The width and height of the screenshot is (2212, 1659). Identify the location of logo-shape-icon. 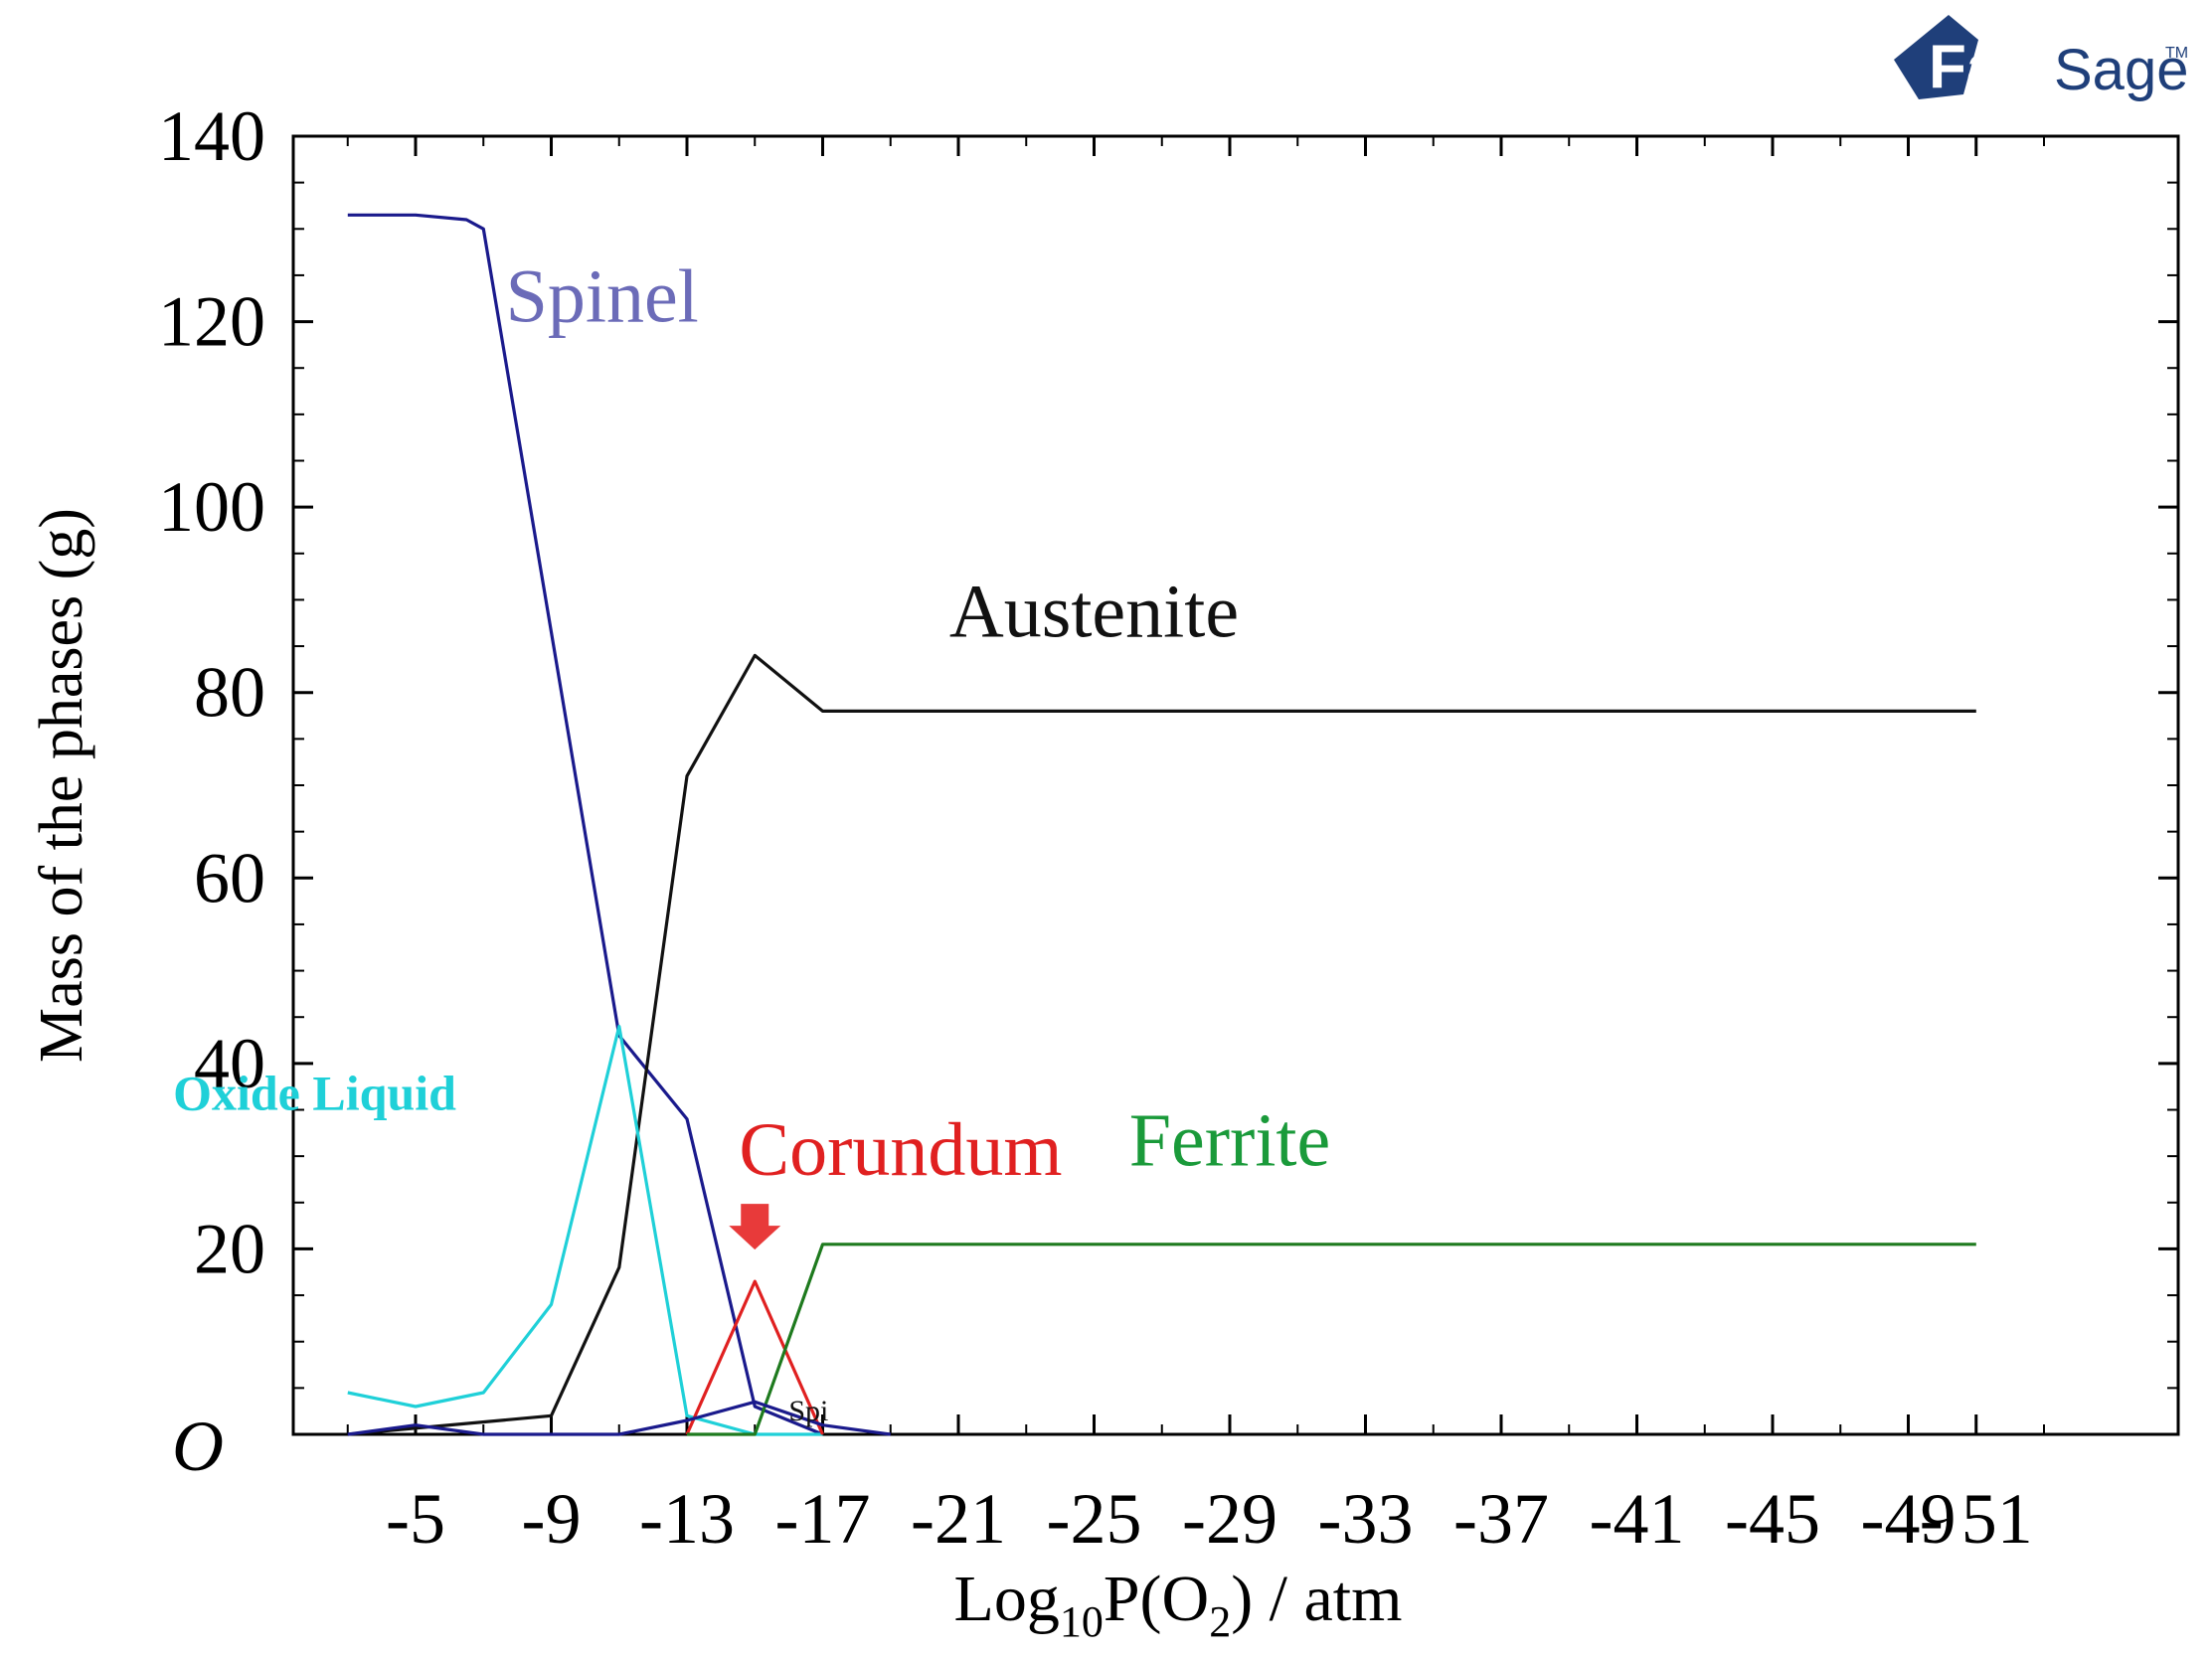
(1936, 57).